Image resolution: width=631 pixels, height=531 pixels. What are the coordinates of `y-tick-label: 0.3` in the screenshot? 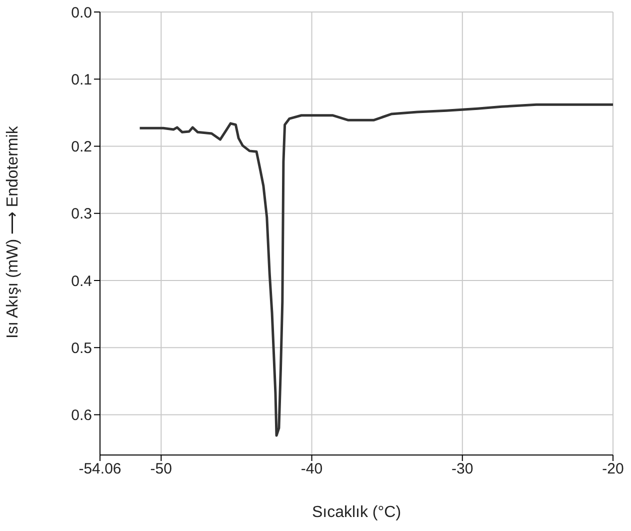 It's located at (81, 214).